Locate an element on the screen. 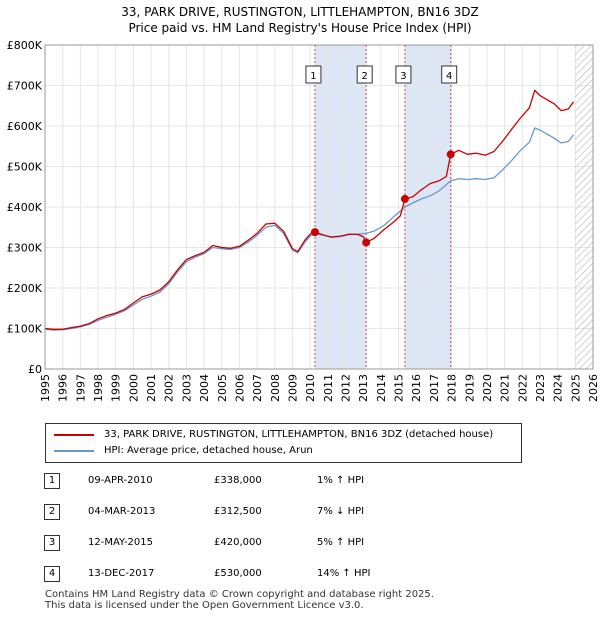 This screenshot has height=620, width=600. sale-hpi-change: 5% ↑ HPI is located at coordinates (341, 542).